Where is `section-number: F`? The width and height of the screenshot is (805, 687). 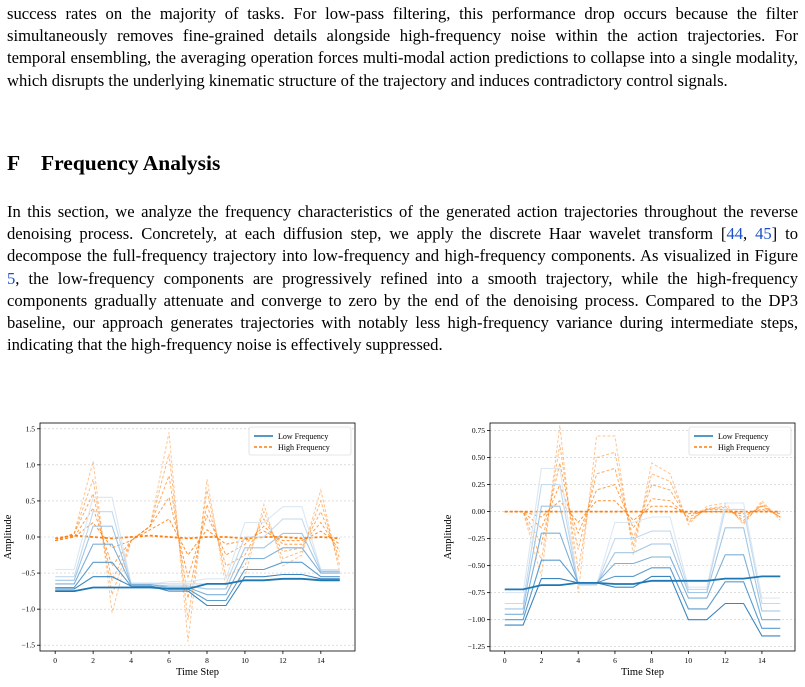 section-number: F is located at coordinates (14, 163).